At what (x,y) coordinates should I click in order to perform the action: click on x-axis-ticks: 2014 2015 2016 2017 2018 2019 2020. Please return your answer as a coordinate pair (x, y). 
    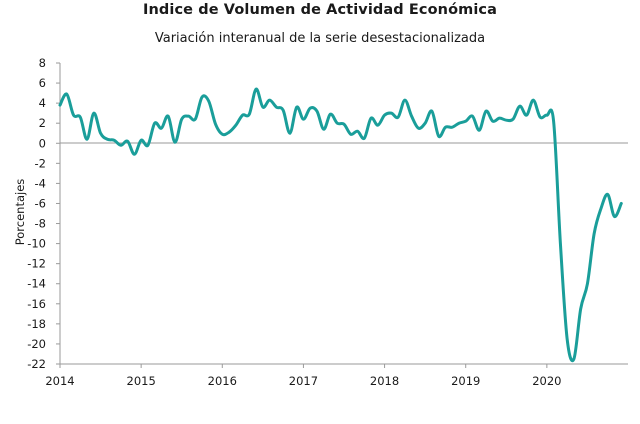
    Looking at the image, I should click on (303, 376).